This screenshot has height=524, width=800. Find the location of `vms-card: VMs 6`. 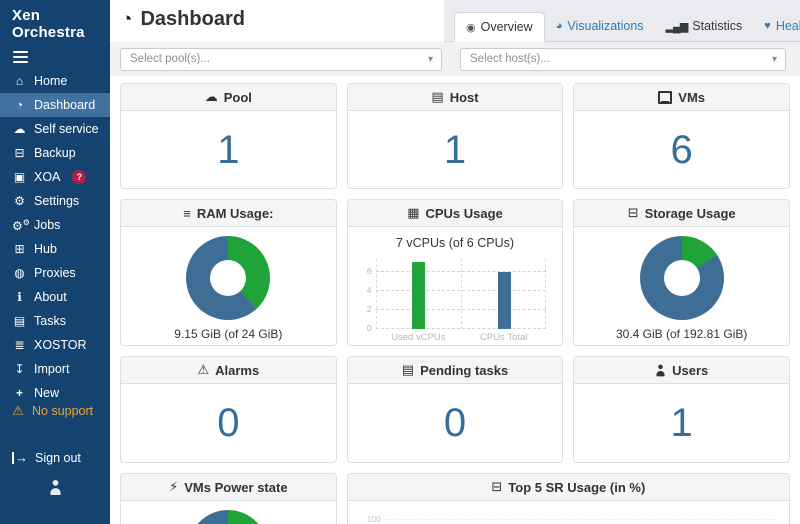

vms-card: VMs 6 is located at coordinates (681, 136).